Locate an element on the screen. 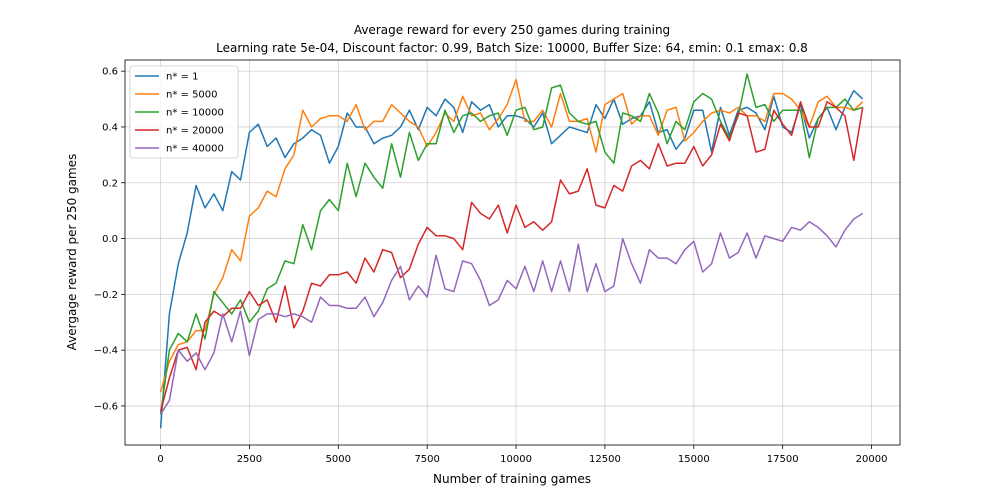 This screenshot has height=500, width=1000. y-tick-label: −0.2 is located at coordinates (106, 295).